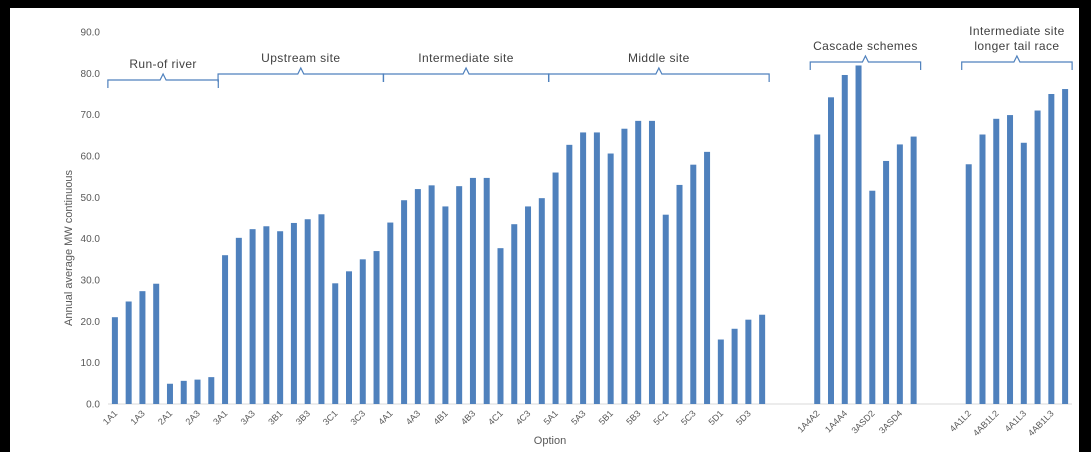 Image resolution: width=1091 pixels, height=452 pixels. I want to click on group-label: Upstream site, so click(300, 58).